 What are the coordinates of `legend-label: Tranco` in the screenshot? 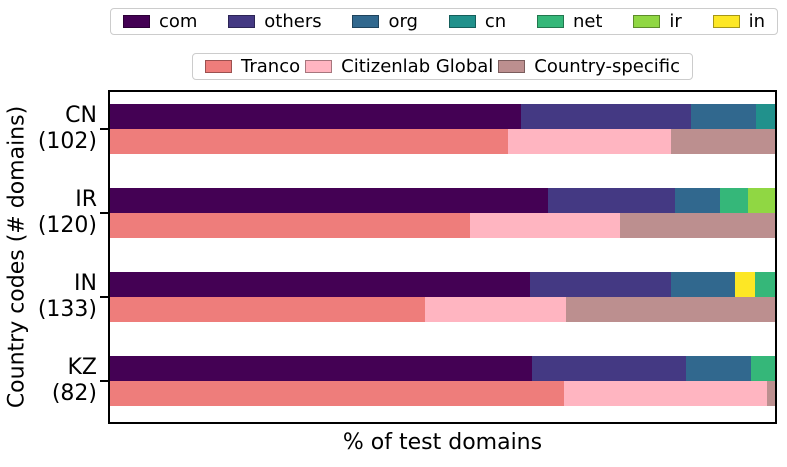 It's located at (271, 66).